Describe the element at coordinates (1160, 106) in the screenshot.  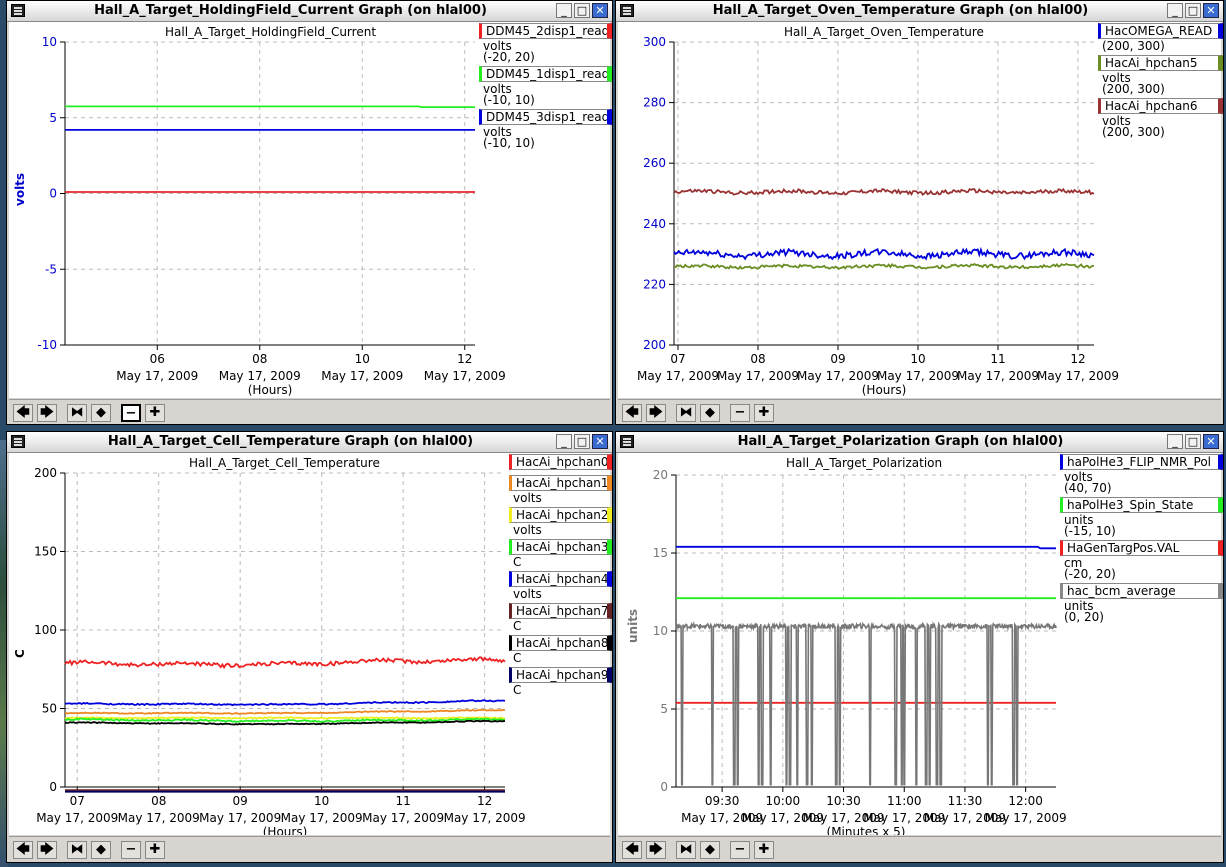
I see `legend-entry: HacAi_hpchan6` at that location.